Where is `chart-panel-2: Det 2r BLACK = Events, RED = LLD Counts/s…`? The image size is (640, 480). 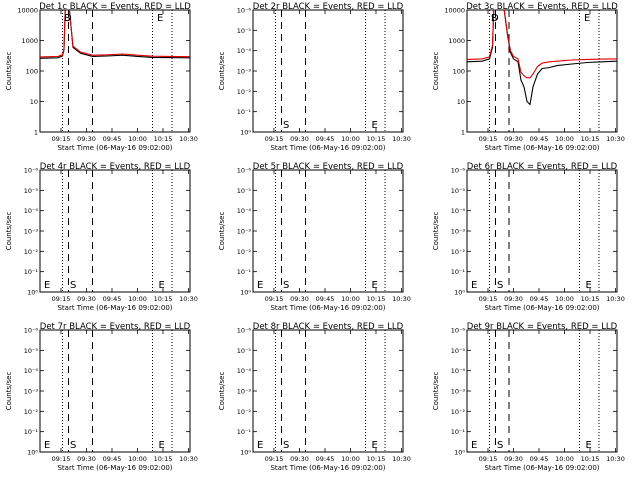 chart-panel-2: Det 2r BLACK = Events, RED = LLD Counts/s… is located at coordinates (314, 77).